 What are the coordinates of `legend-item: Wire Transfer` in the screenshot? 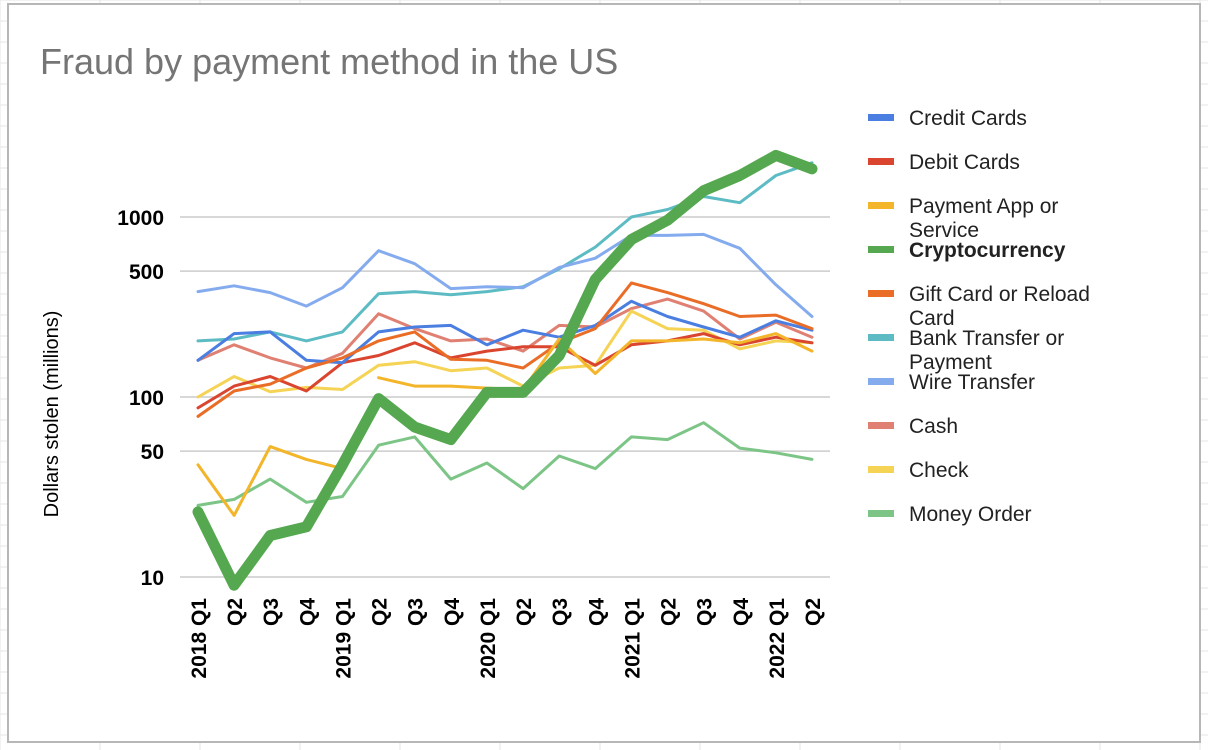 It's located at (951, 382).